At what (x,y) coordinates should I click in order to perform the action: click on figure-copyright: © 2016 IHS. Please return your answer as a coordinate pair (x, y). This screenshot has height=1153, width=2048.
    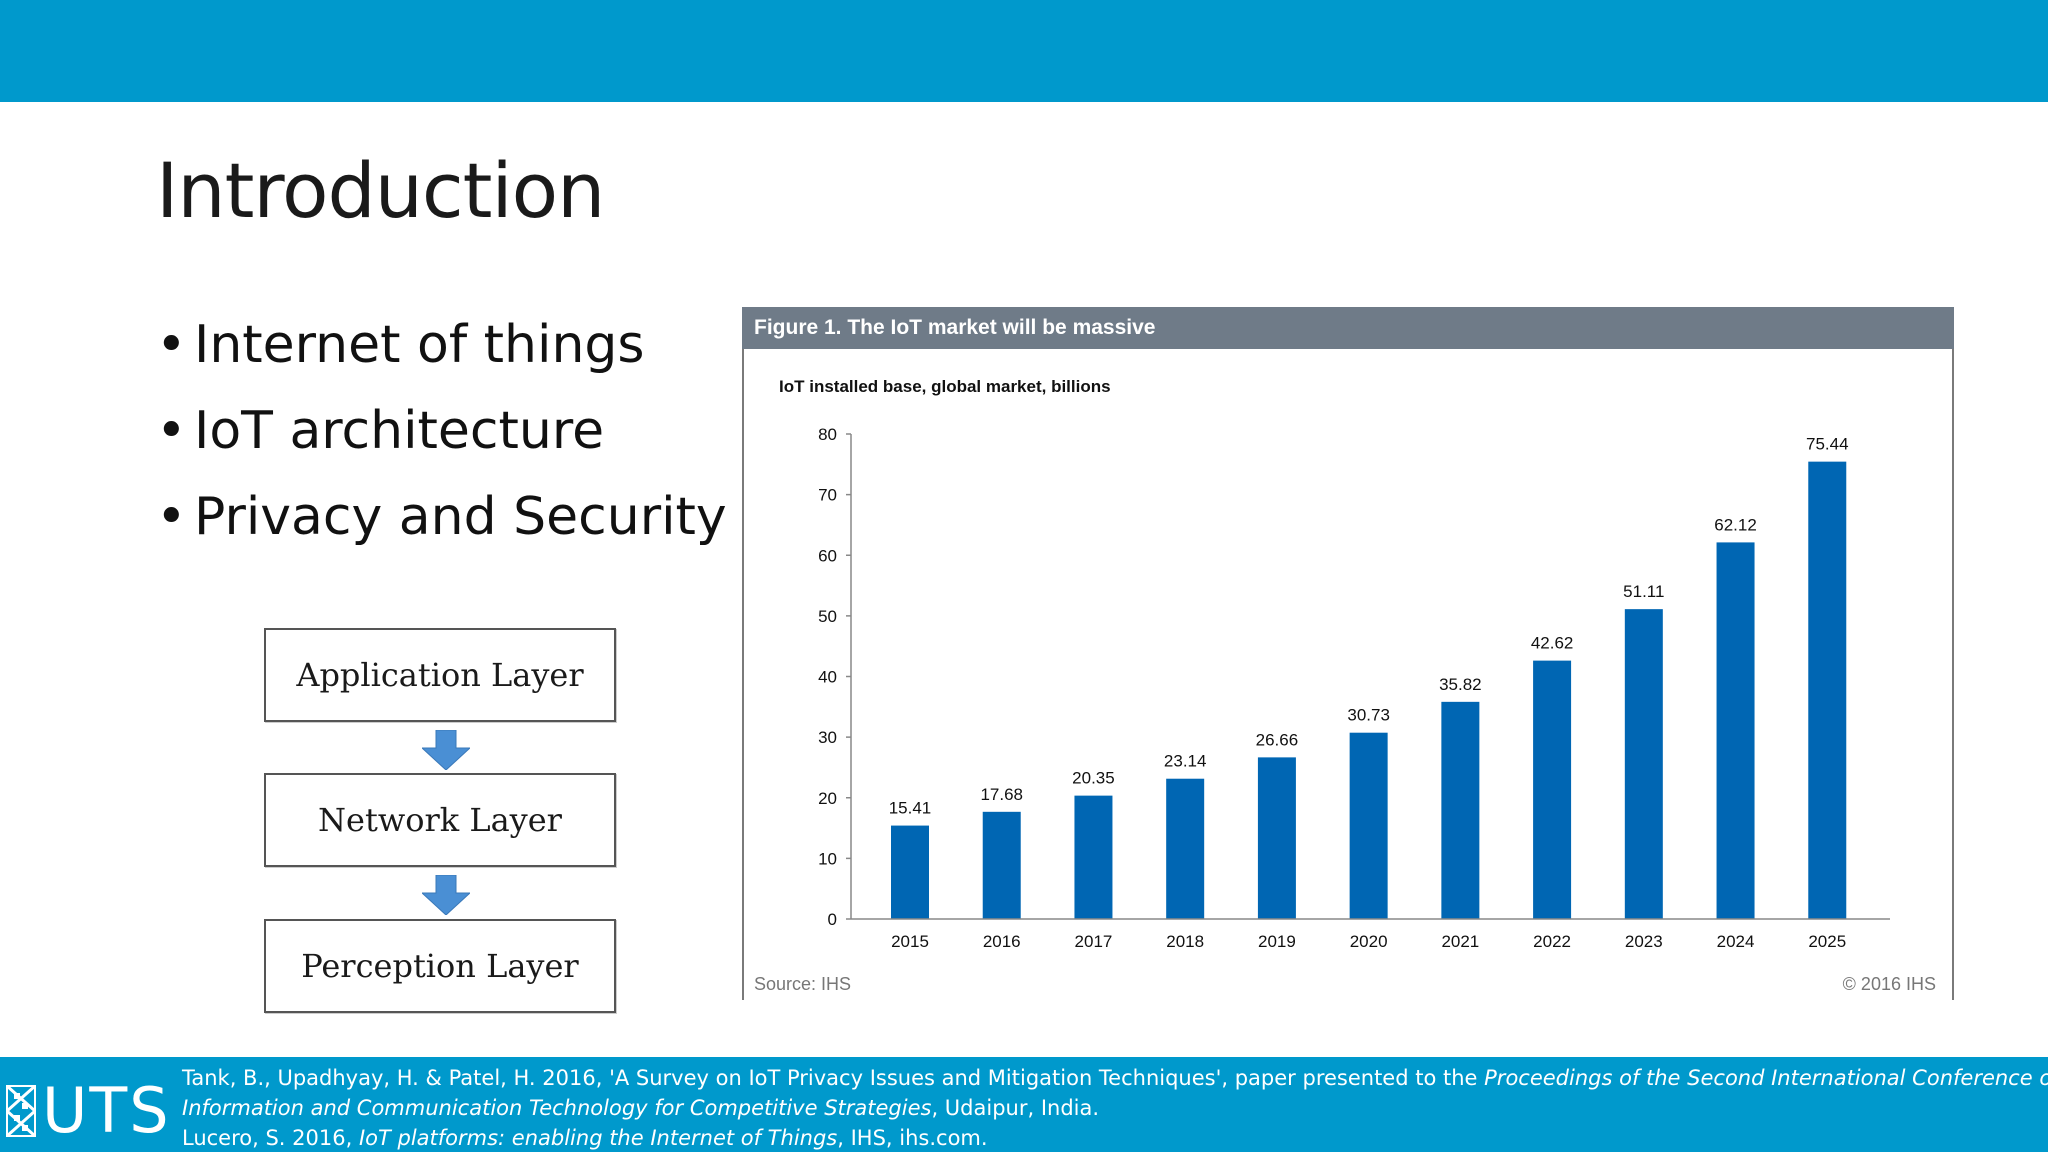
    Looking at the image, I should click on (1889, 984).